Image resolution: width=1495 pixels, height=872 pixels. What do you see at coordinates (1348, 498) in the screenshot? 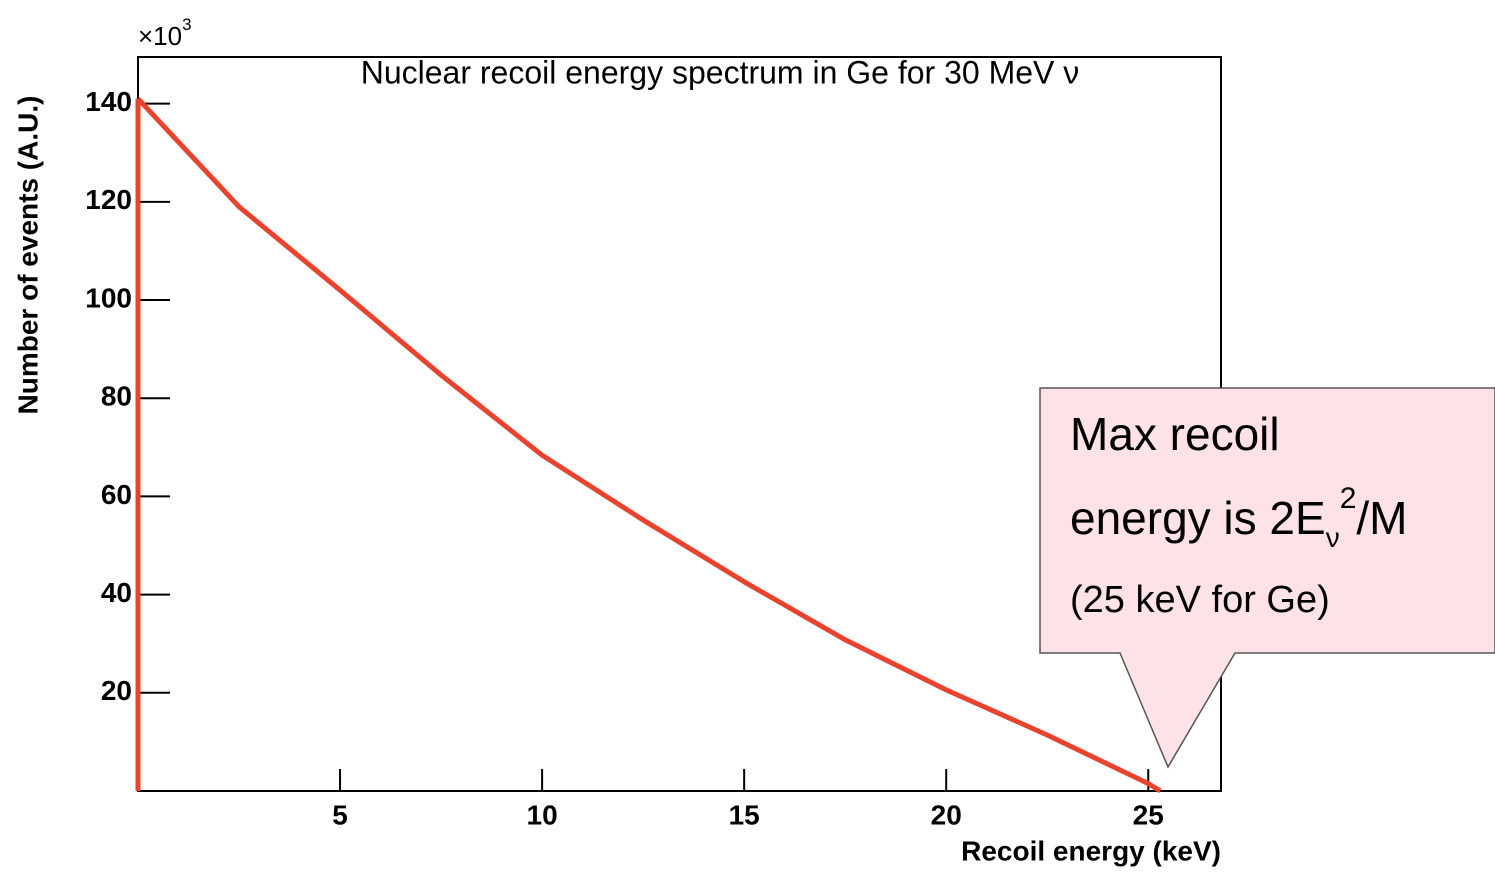
I see `callout-sup: 2` at bounding box center [1348, 498].